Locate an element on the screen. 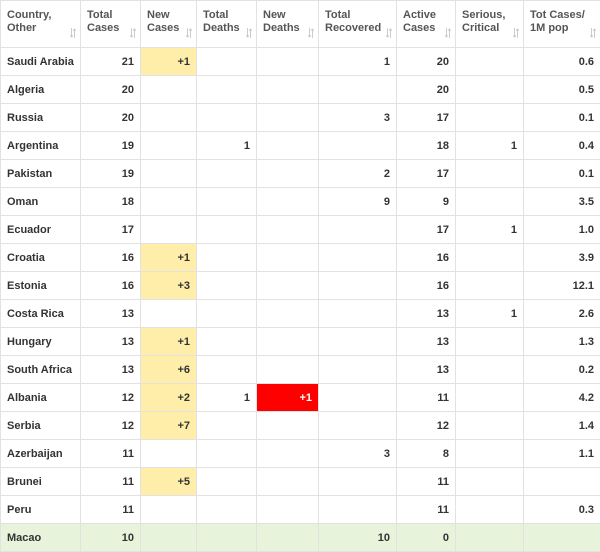 The height and width of the screenshot is (552, 600). active-cases: 9 is located at coordinates (426, 202).